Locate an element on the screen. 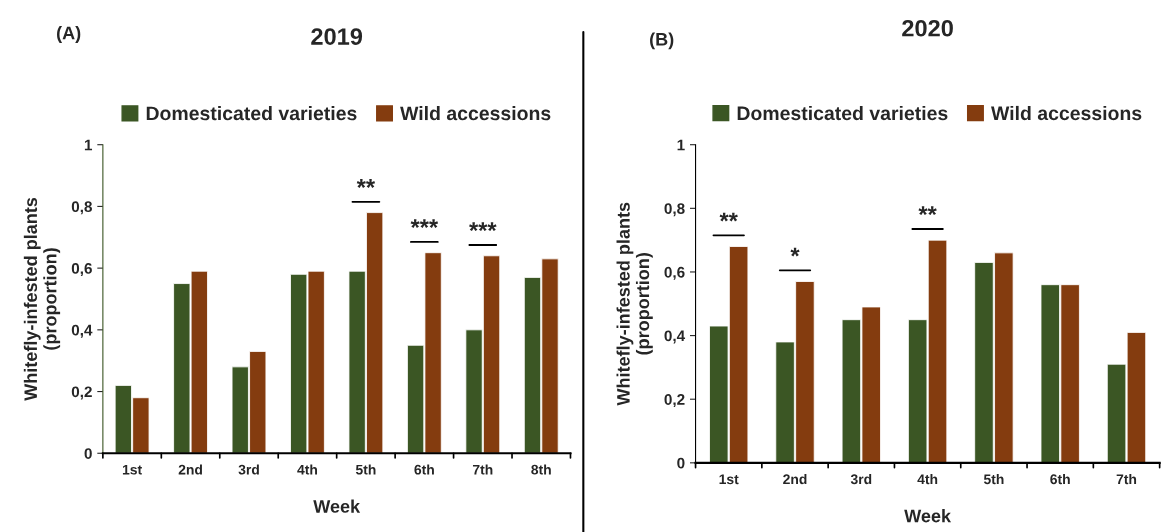 The height and width of the screenshot is (532, 1169). x-tick-label: 8th is located at coordinates (541, 469).